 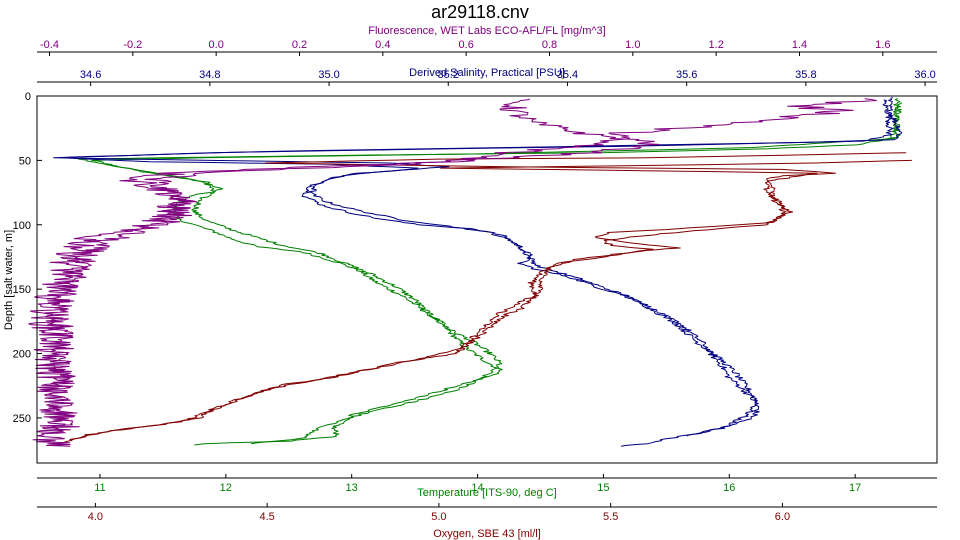 I want to click on temperature-tick-label: 13, so click(x=352, y=488).